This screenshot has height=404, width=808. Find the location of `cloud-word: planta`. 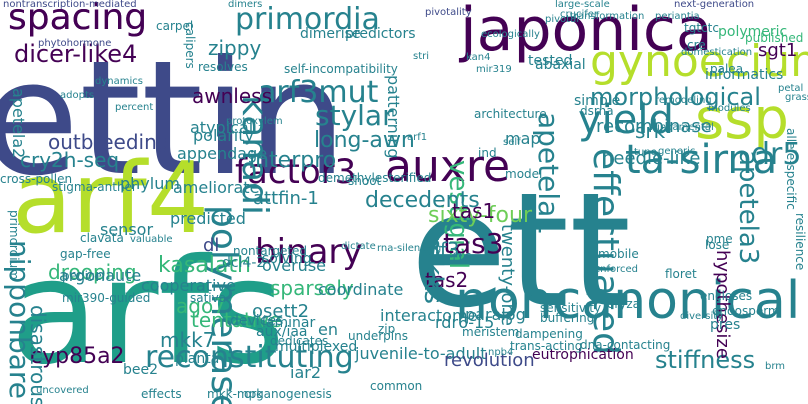

cloud-word: planta is located at coordinates (197, 359).